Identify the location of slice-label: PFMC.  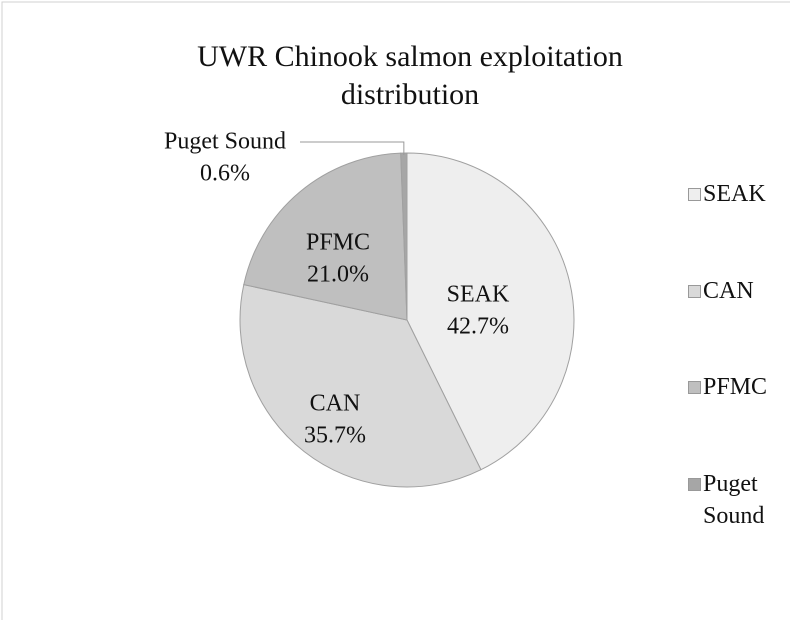
(338, 243).